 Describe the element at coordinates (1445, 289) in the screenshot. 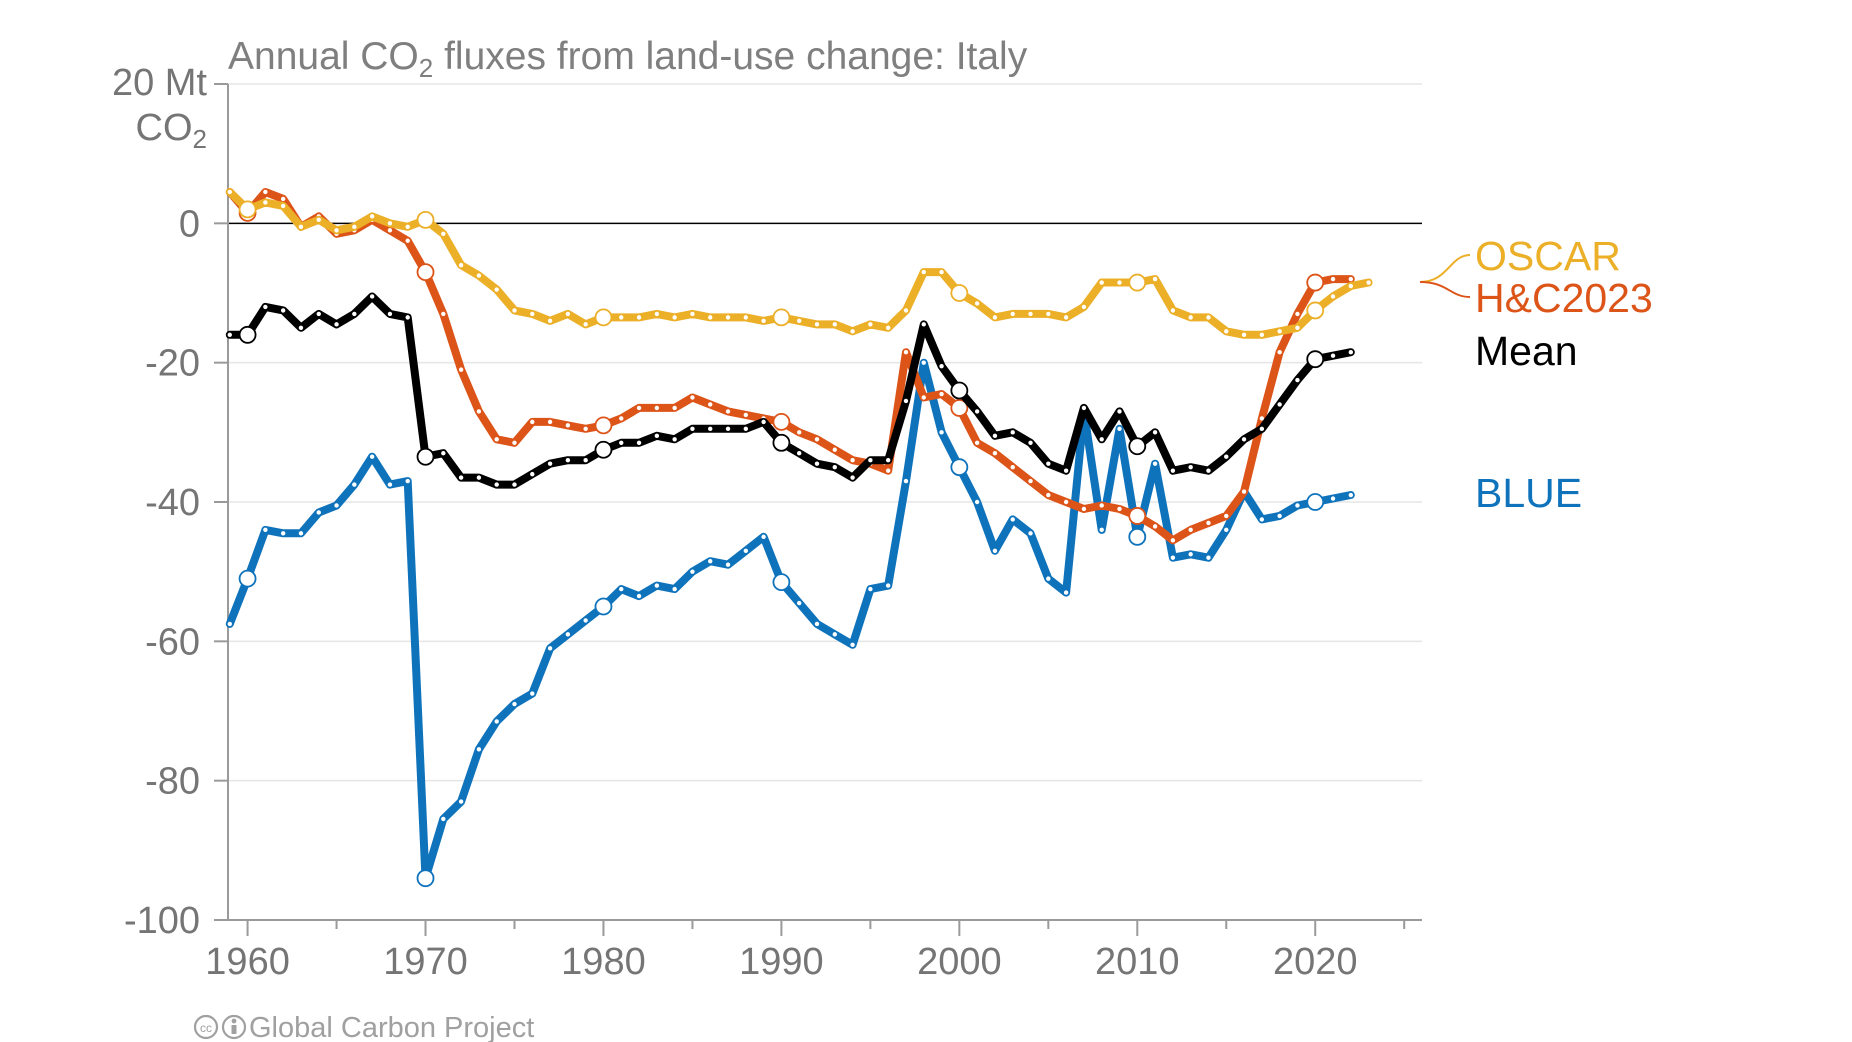

I see `legend-connector-hc2023` at that location.